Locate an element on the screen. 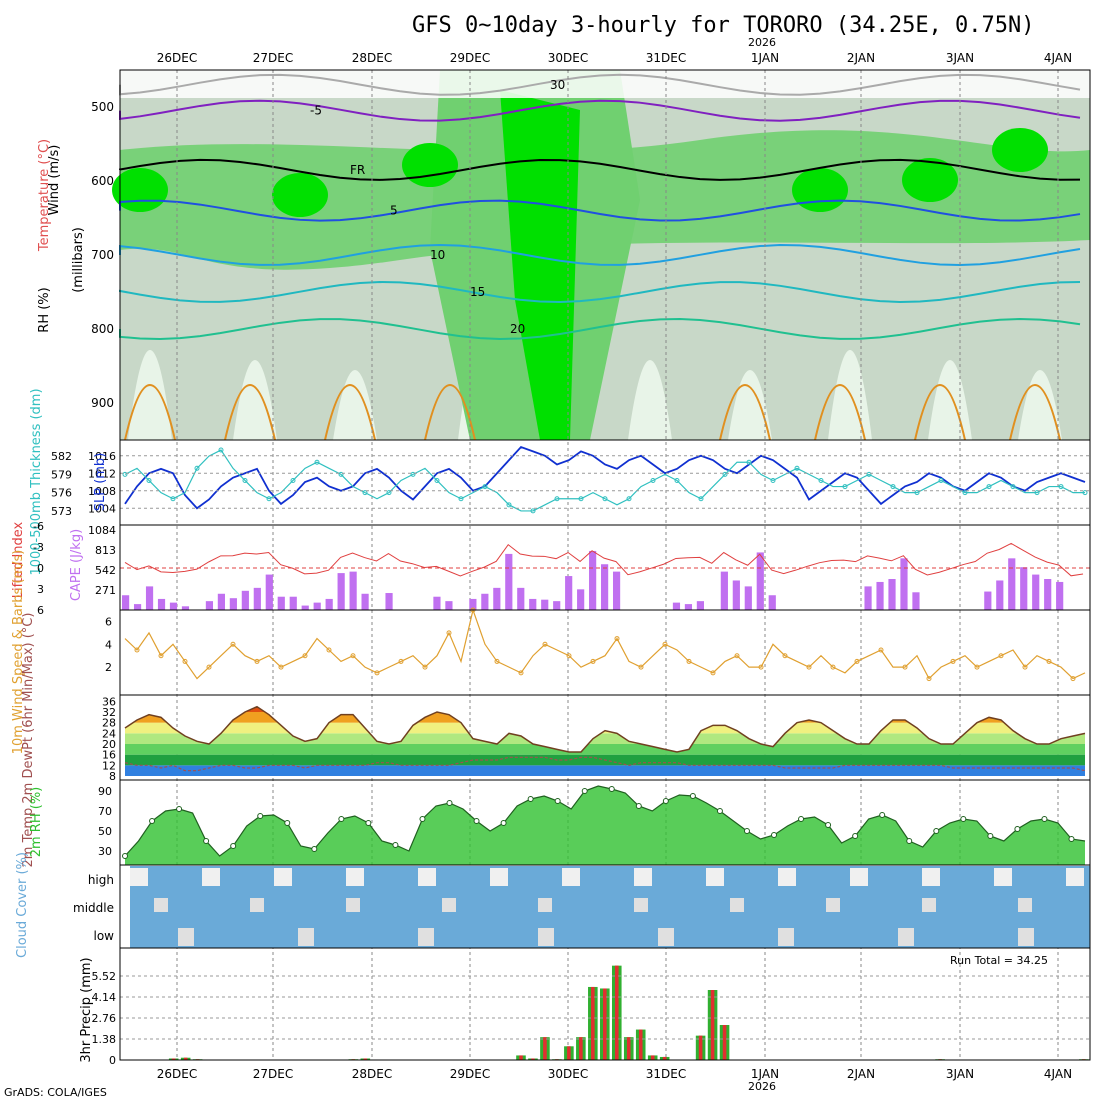 The width and height of the screenshot is (1100, 1100). temp-tick: 24 is located at coordinates (109, 733).